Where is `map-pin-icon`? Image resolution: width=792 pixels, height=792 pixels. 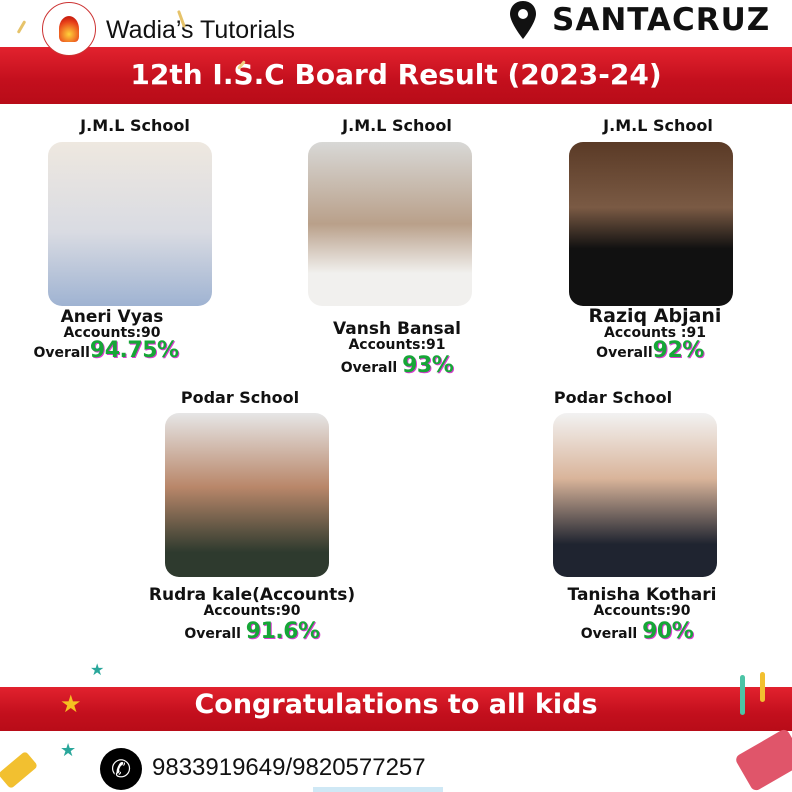 map-pin-icon is located at coordinates (523, 20).